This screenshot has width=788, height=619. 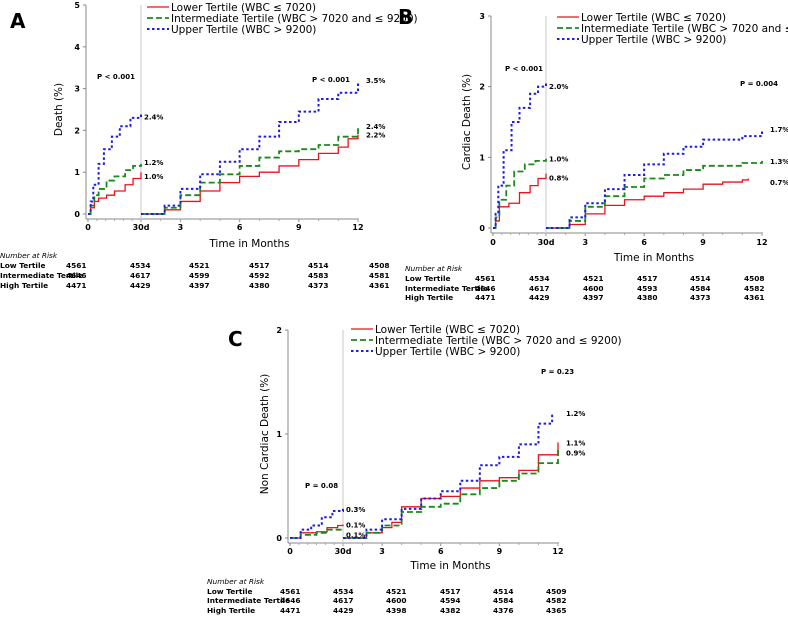 I want to click on risk-cell: 4583, so click(x=318, y=275).